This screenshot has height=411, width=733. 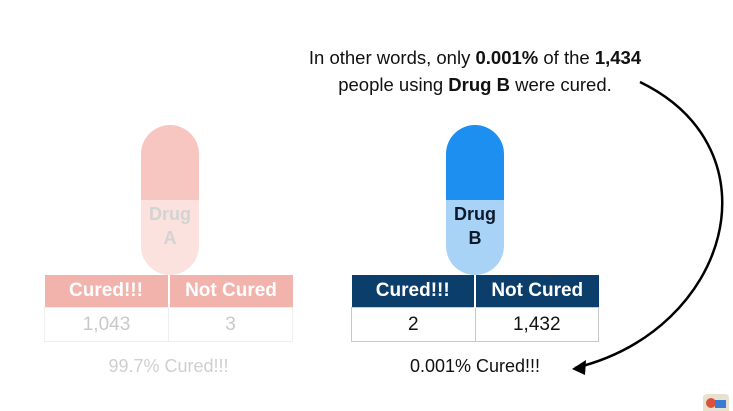 What do you see at coordinates (230, 324) in the screenshot?
I see `drug-a-not-cured-value: 3` at bounding box center [230, 324].